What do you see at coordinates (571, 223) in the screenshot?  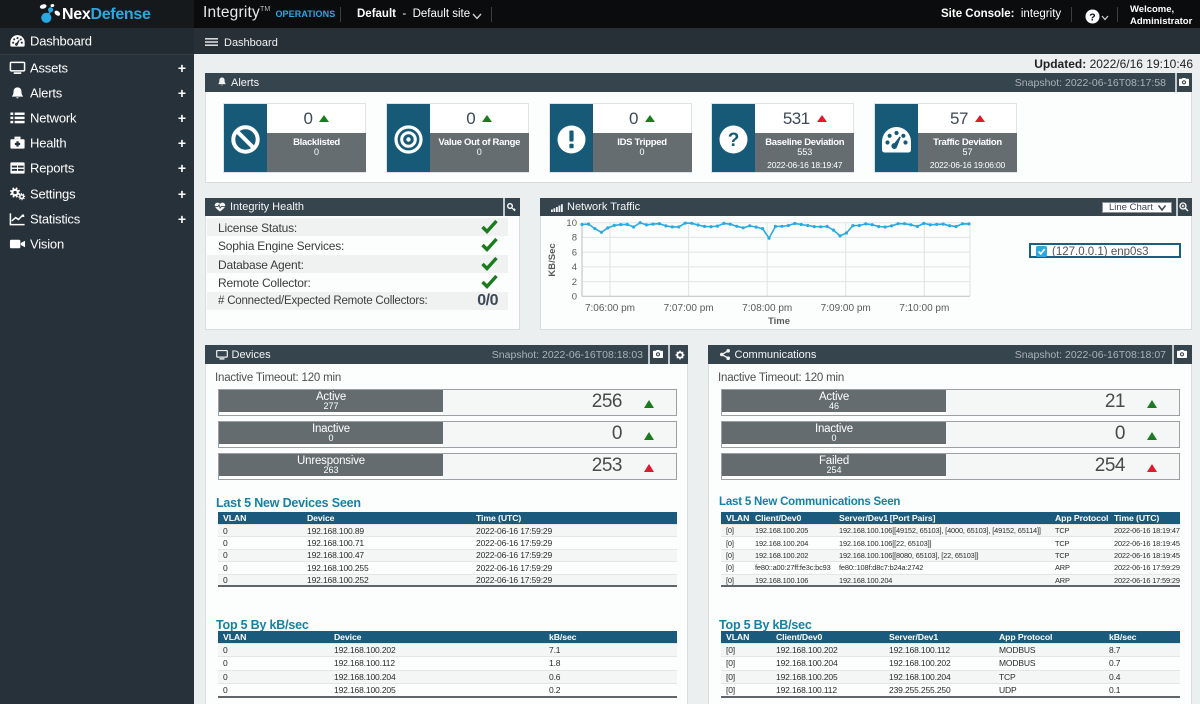 I see `svg-text: 10` at bounding box center [571, 223].